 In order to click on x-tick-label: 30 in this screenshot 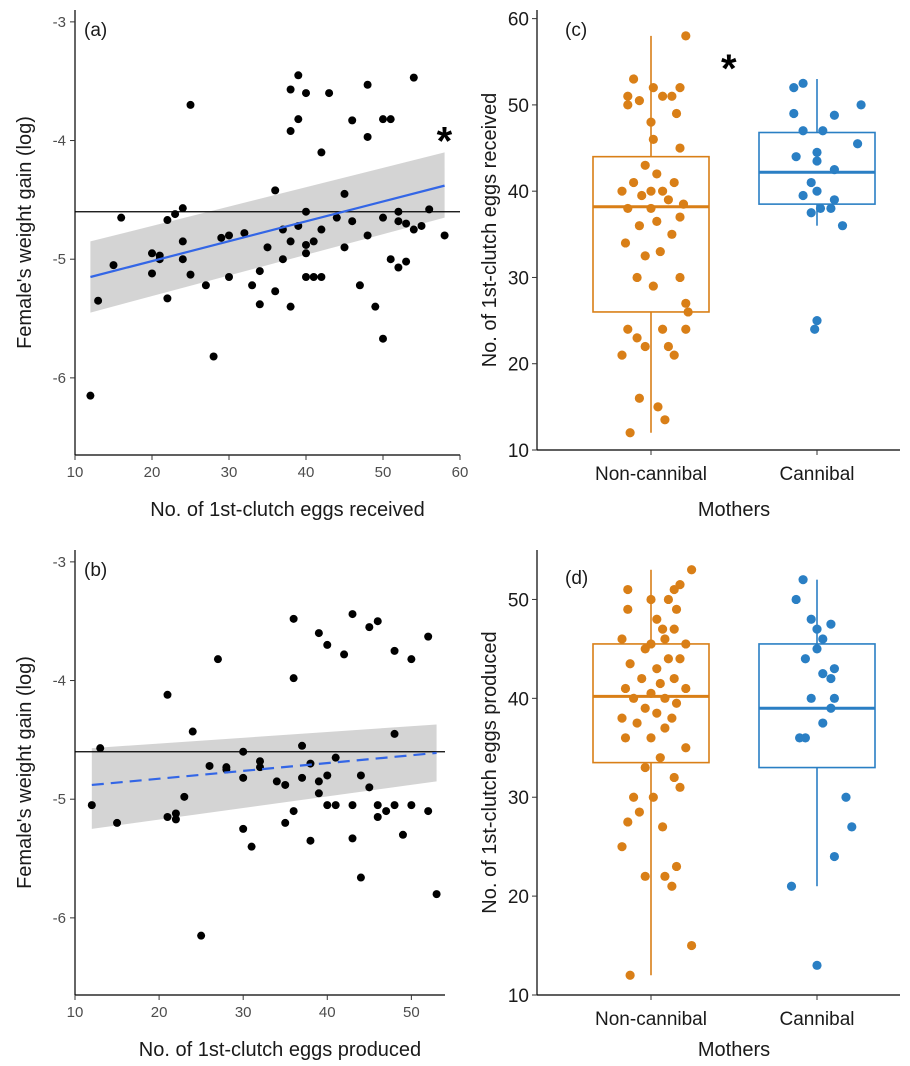, I will do `click(229, 472)`.